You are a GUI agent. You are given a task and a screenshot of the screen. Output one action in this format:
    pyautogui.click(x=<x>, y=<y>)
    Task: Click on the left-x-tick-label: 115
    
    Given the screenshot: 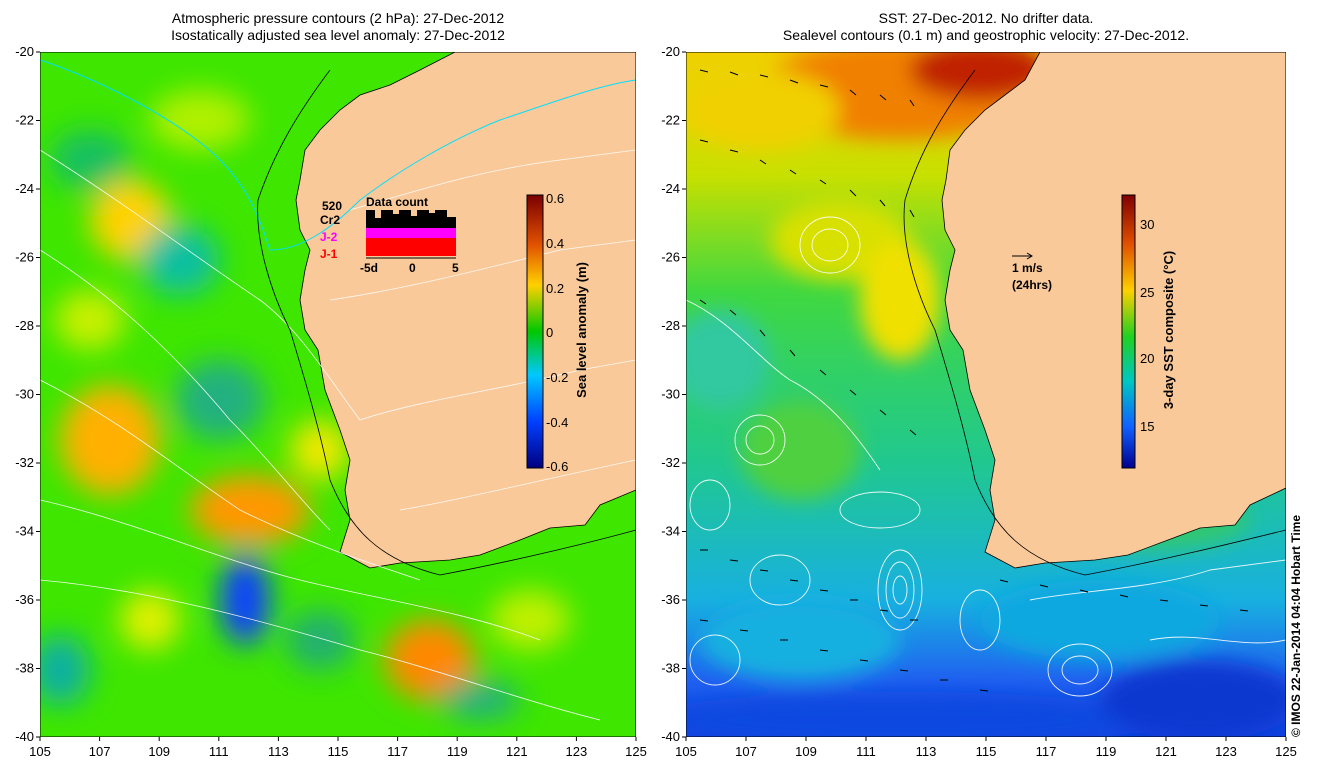 What is the action you would take?
    pyautogui.click(x=338, y=751)
    